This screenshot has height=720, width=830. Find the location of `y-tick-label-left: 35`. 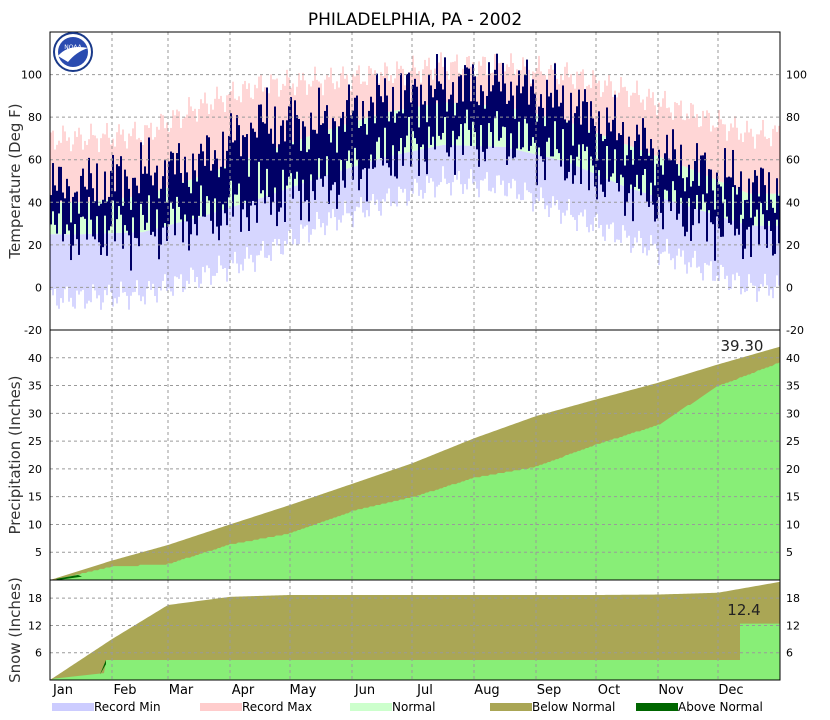

y-tick-label-left: 35 is located at coordinates (35, 386).